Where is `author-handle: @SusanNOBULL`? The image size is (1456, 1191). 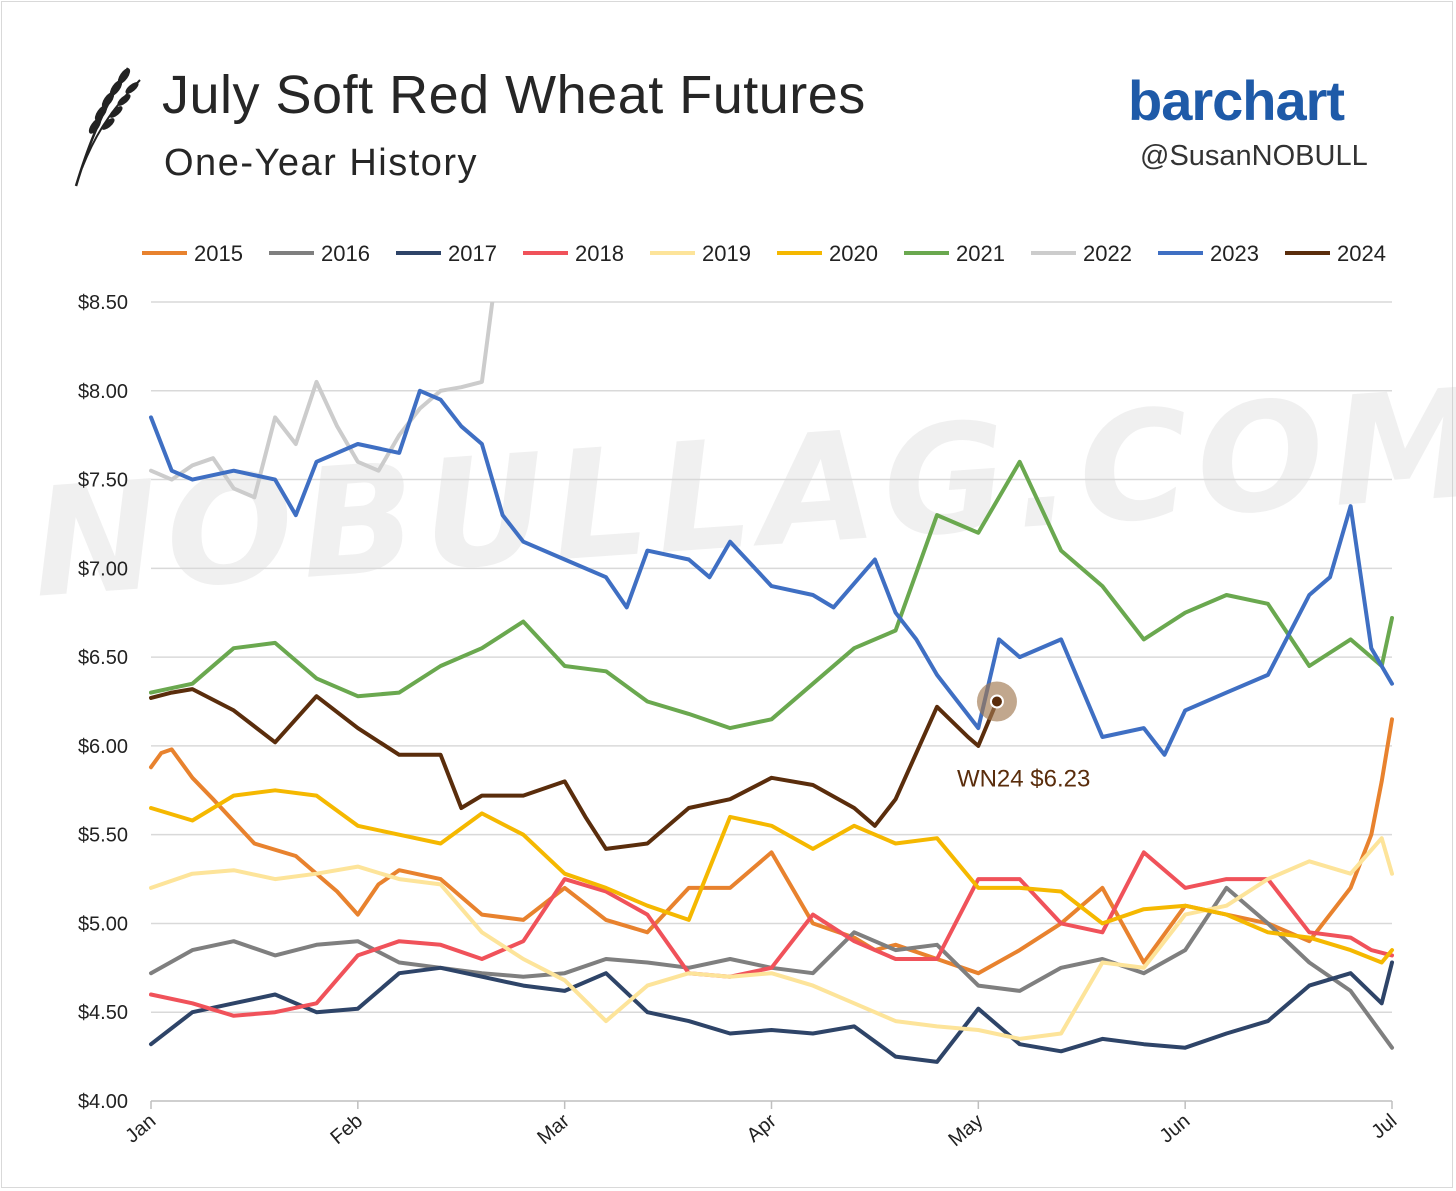
author-handle: @SusanNOBULL is located at coordinates (1254, 156).